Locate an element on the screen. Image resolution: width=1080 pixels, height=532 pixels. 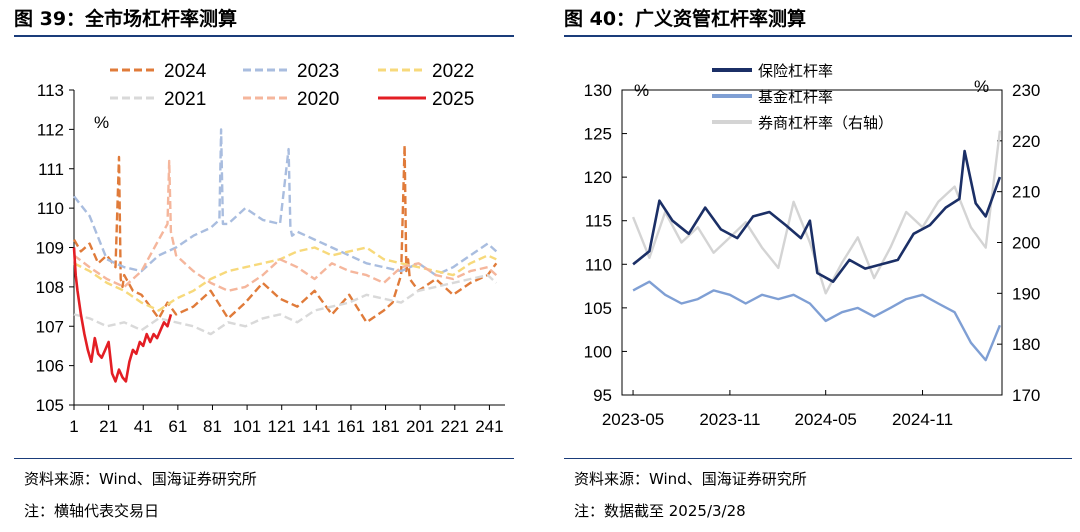
left-x-tick-label: 101 is located at coordinates (247, 426).